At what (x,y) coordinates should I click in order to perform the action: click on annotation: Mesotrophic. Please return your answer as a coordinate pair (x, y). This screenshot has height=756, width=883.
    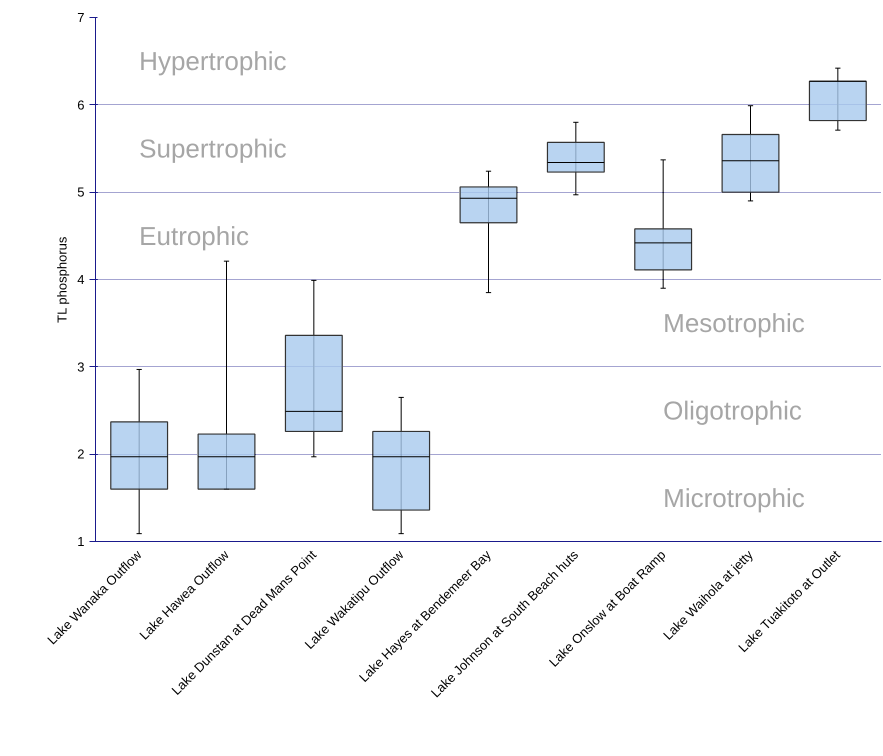
    Looking at the image, I should click on (734, 323).